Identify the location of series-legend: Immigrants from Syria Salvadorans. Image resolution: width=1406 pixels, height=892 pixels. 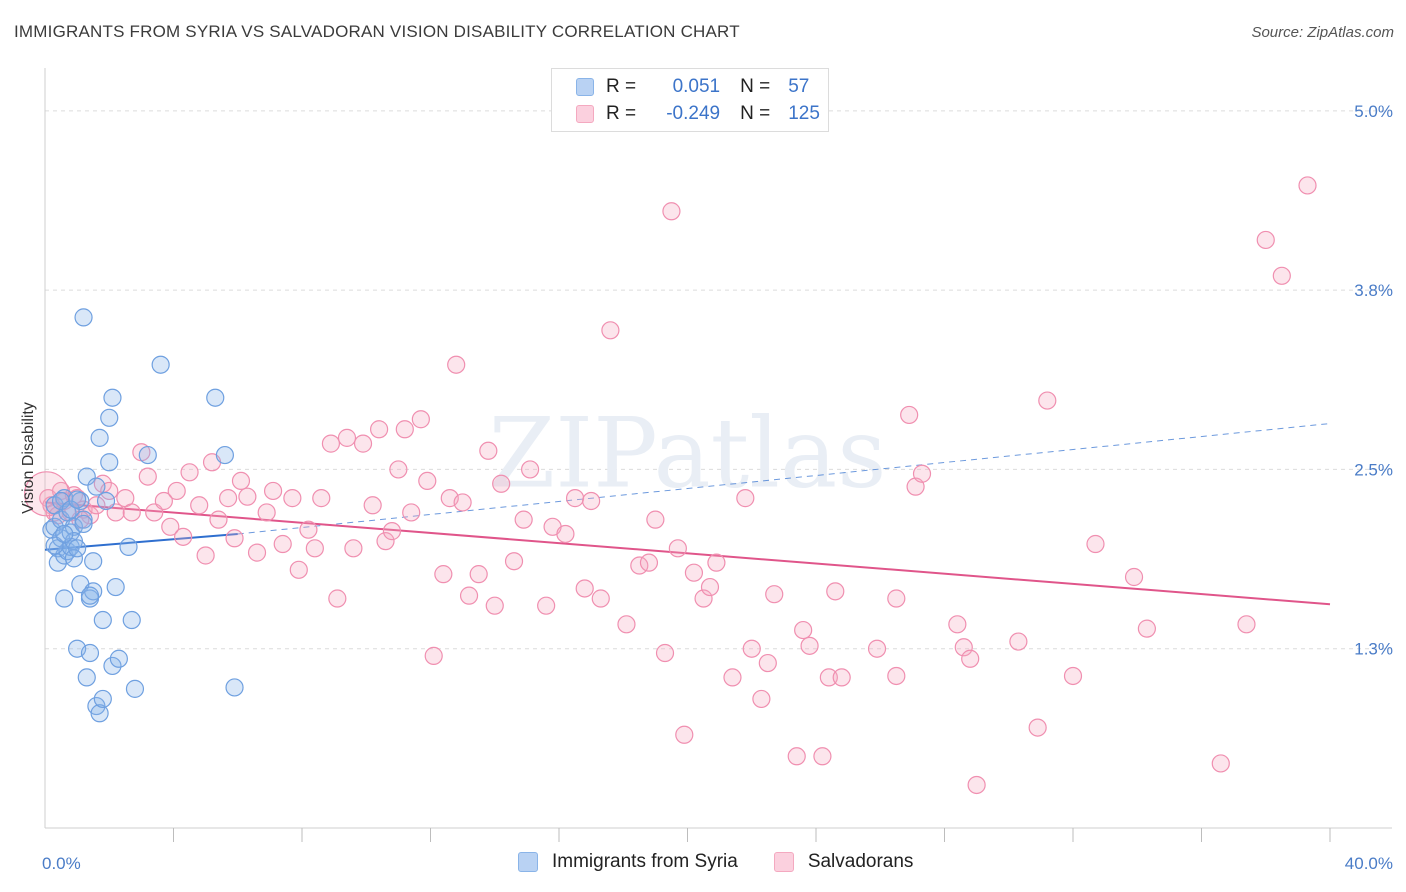
(733, 862).